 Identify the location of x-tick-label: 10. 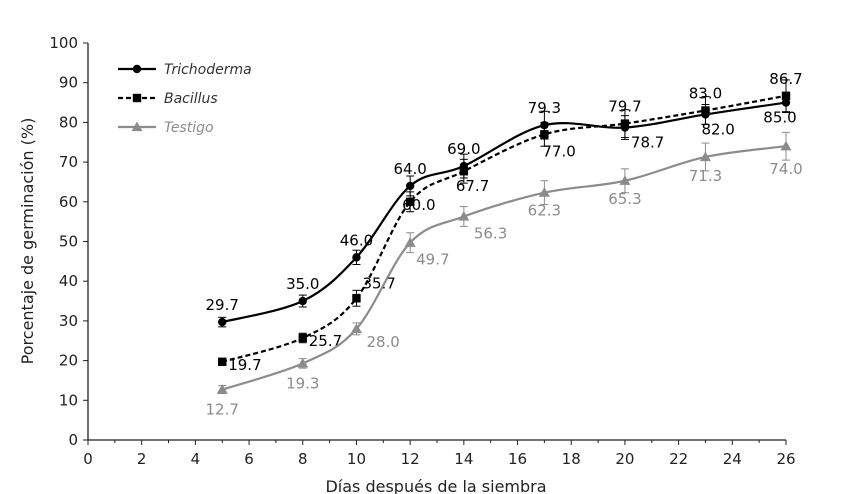
(356, 459).